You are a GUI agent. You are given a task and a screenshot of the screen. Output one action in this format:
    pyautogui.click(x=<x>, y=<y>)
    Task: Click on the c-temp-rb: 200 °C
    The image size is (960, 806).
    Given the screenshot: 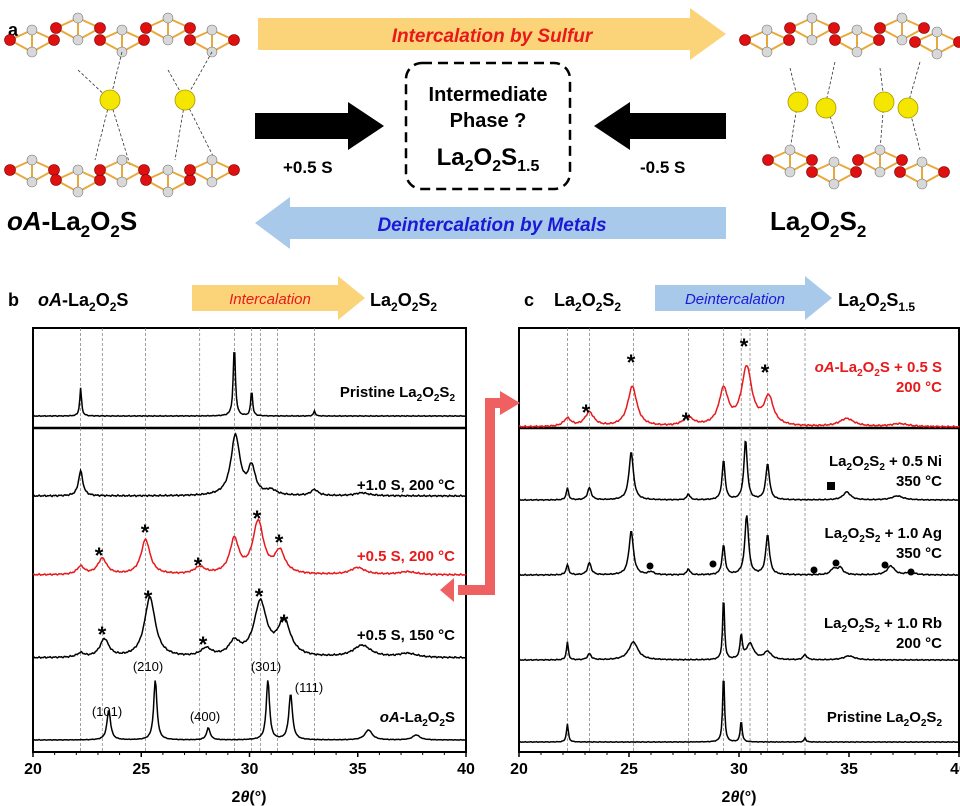 What is the action you would take?
    pyautogui.click(x=919, y=643)
    